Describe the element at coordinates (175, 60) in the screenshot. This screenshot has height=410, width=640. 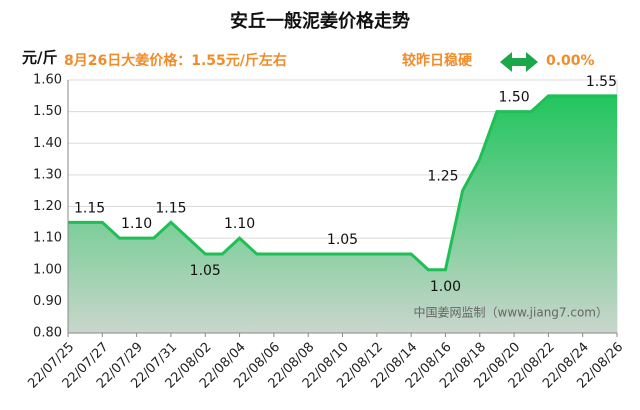
I see `subtitle: 8月26日大姜价格：1.55元/斤左右` at that location.